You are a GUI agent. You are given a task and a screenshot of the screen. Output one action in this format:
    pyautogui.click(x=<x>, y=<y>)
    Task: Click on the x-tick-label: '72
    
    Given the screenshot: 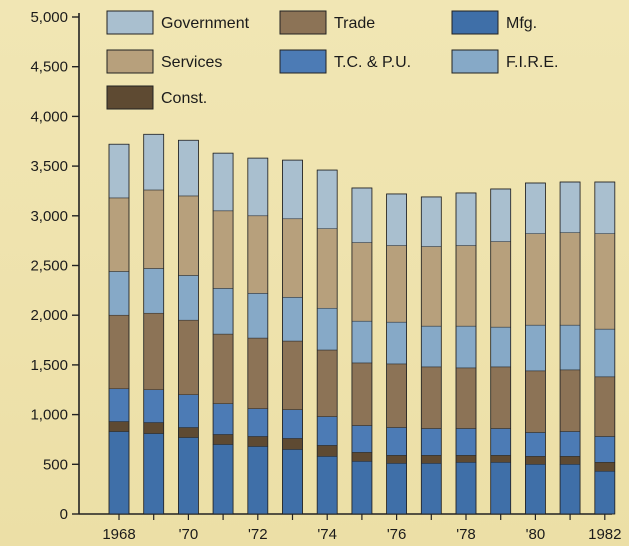 What is the action you would take?
    pyautogui.click(x=258, y=534)
    